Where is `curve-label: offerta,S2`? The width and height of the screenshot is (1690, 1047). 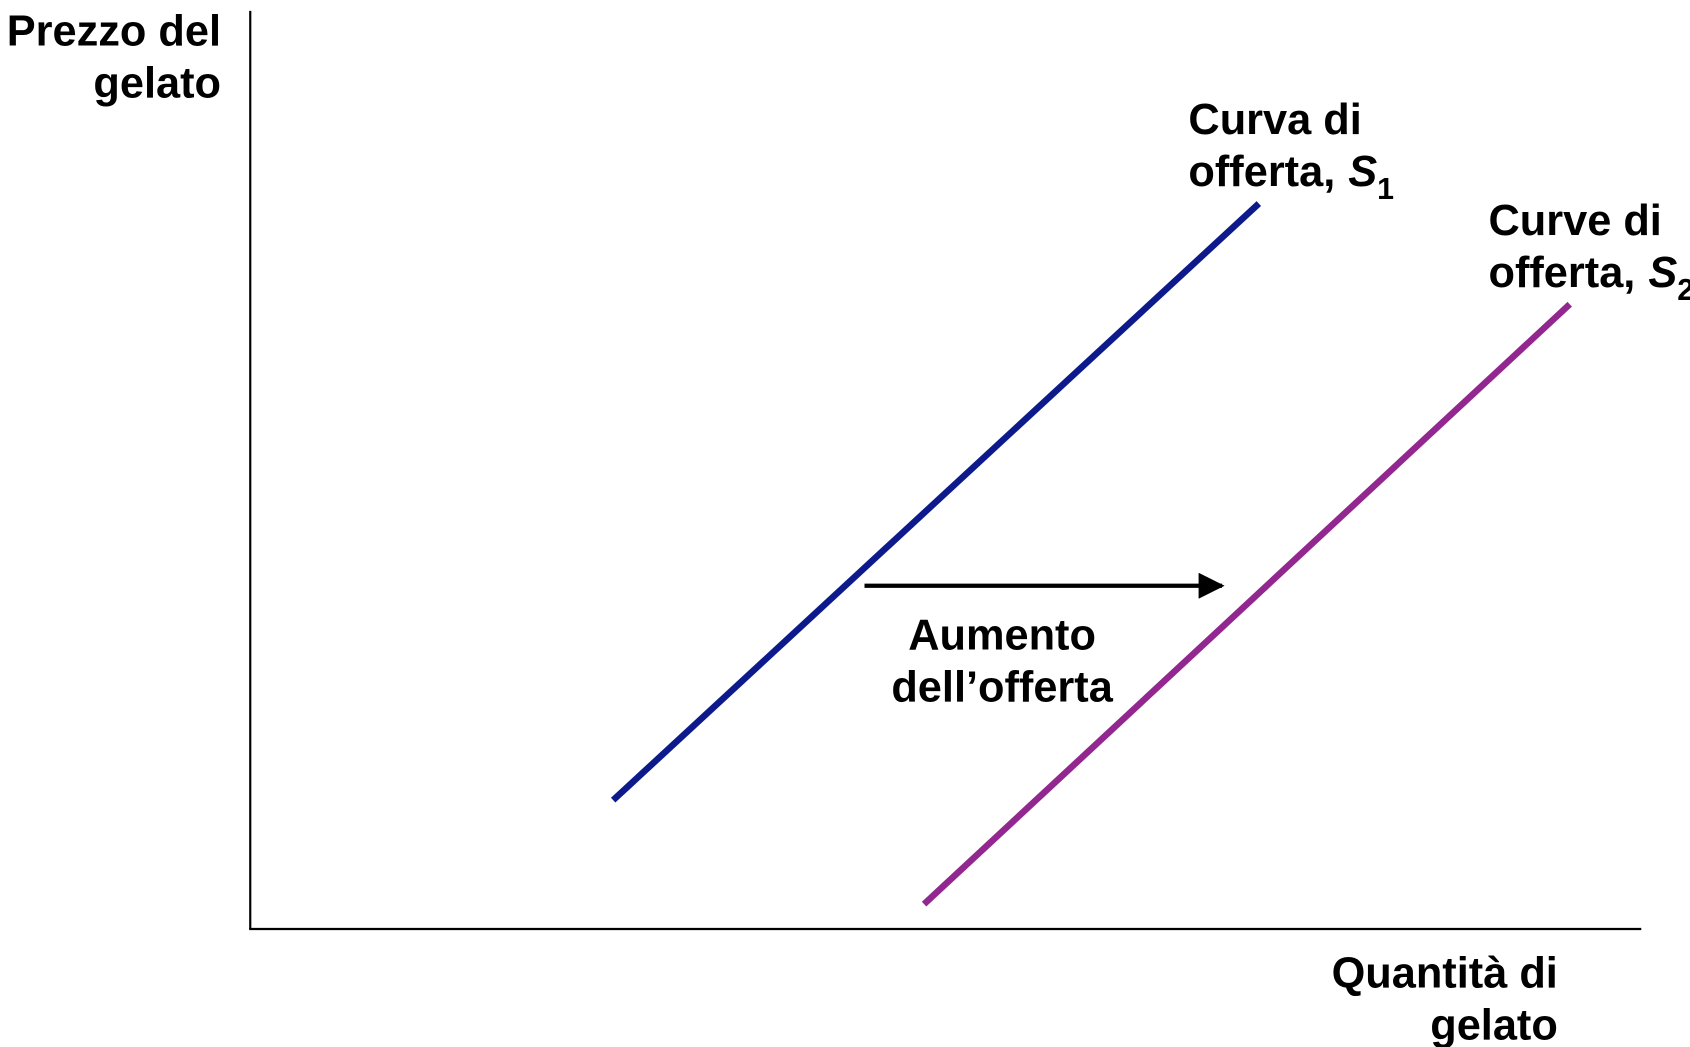
curve-label: offerta,S2 is located at coordinates (1589, 278).